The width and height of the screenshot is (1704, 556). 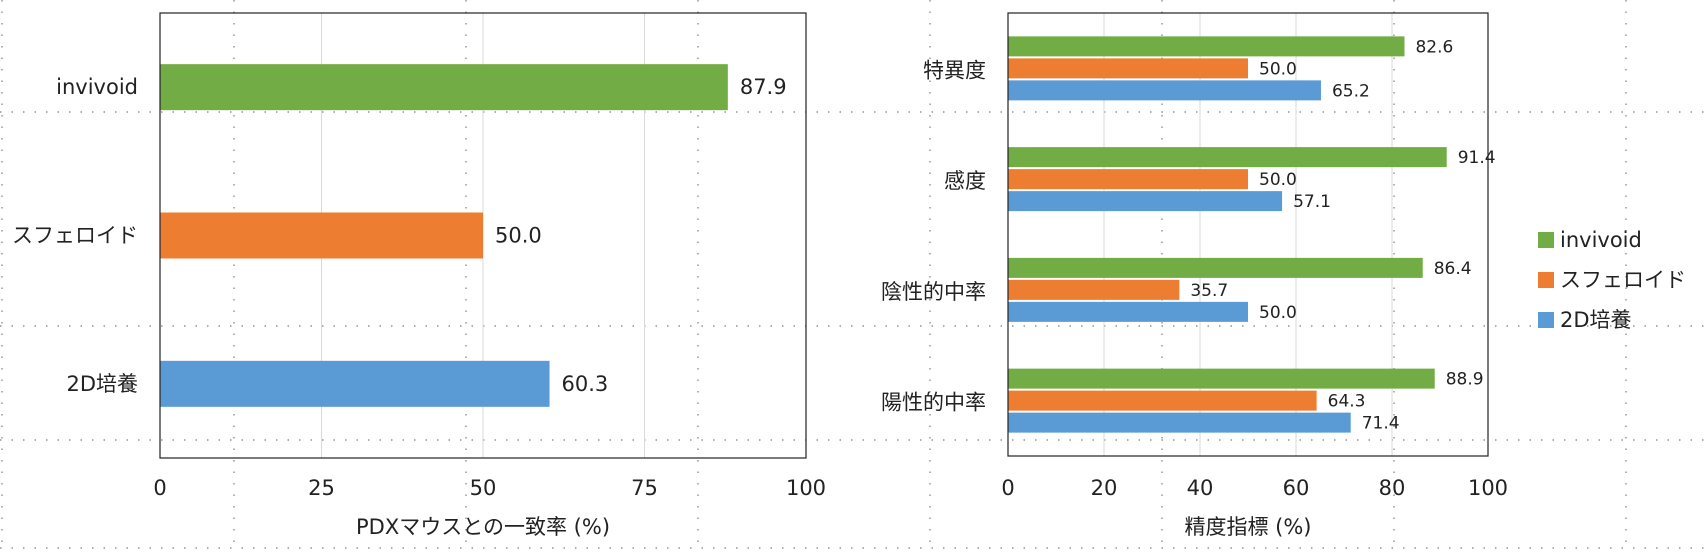 I want to click on chart1-value-label: 60.3, so click(x=585, y=384).